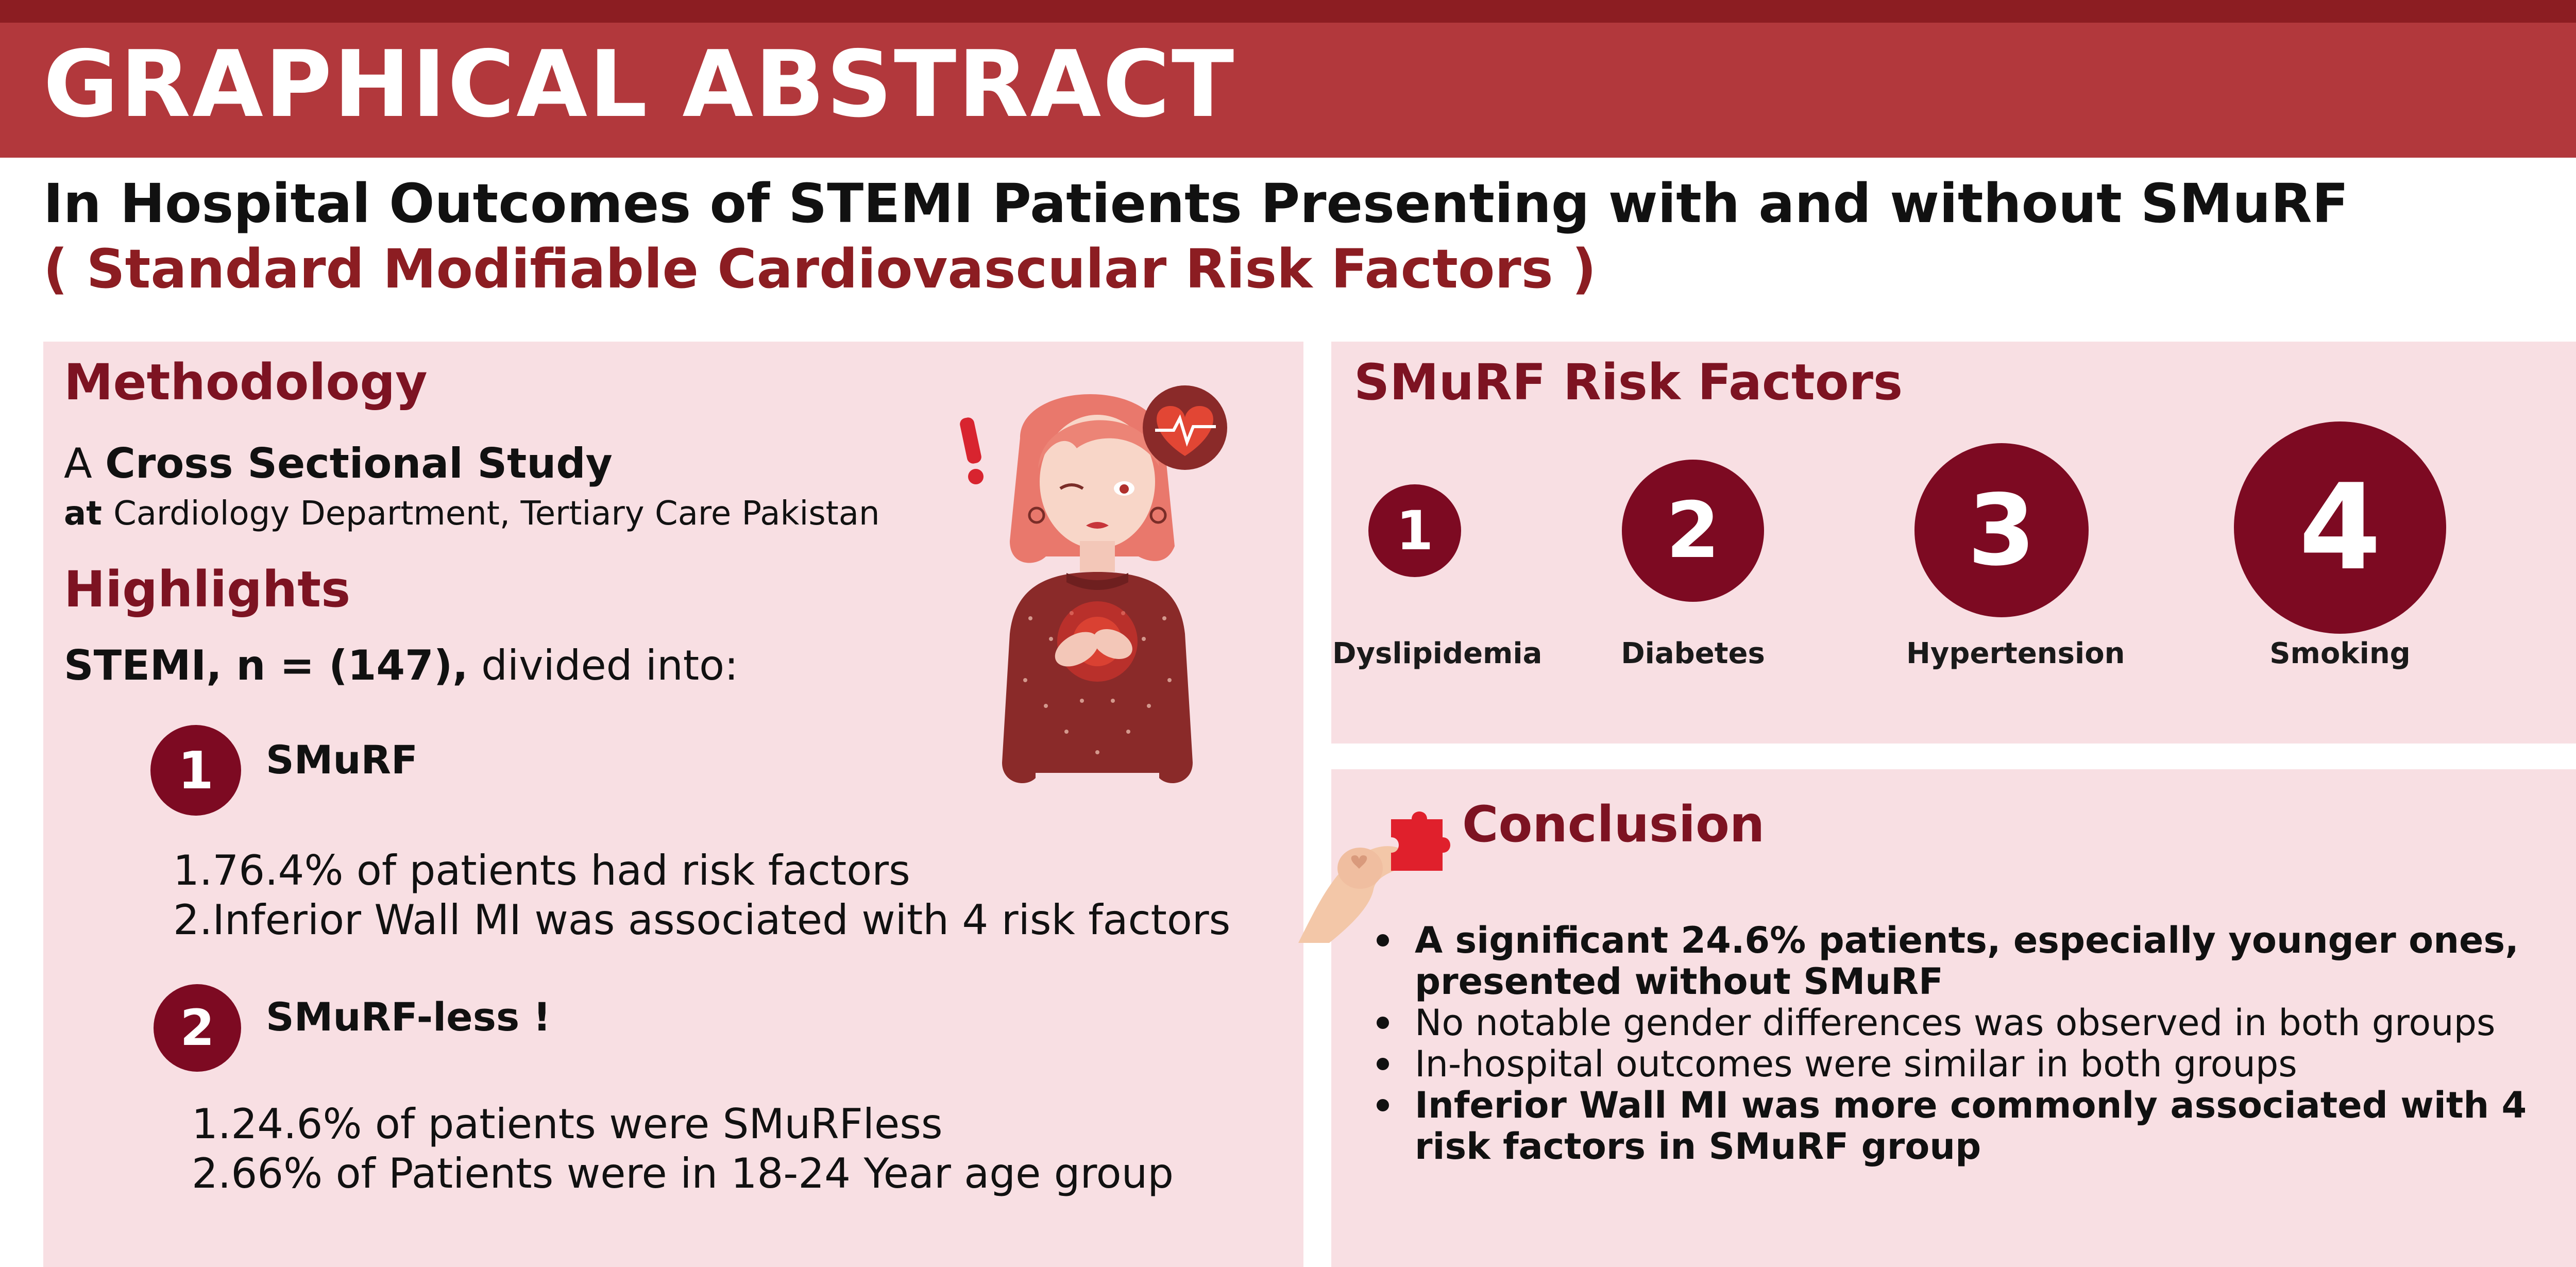 This screenshot has width=2576, height=1267. I want to click on group-2-name: SMuRF-less !, so click(408, 1017).